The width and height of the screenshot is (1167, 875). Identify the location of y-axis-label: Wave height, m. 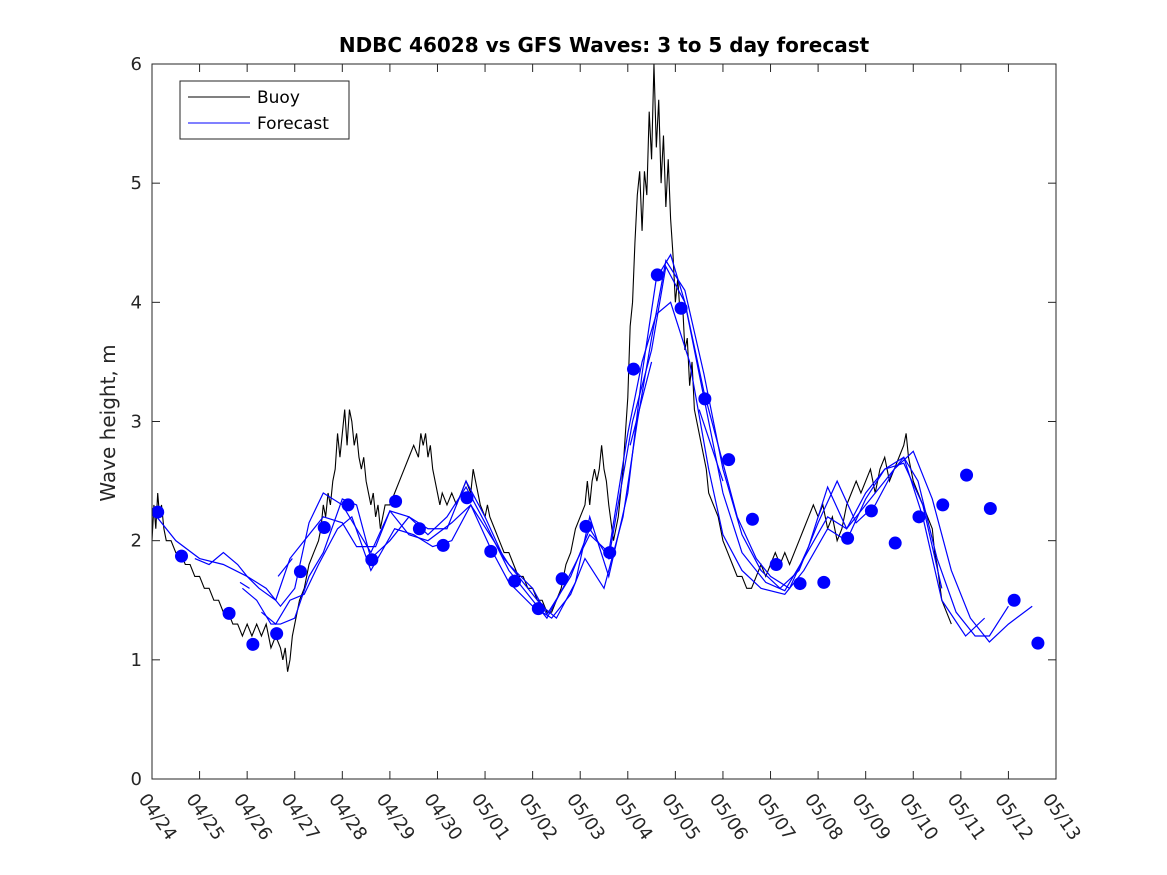
(108, 422).